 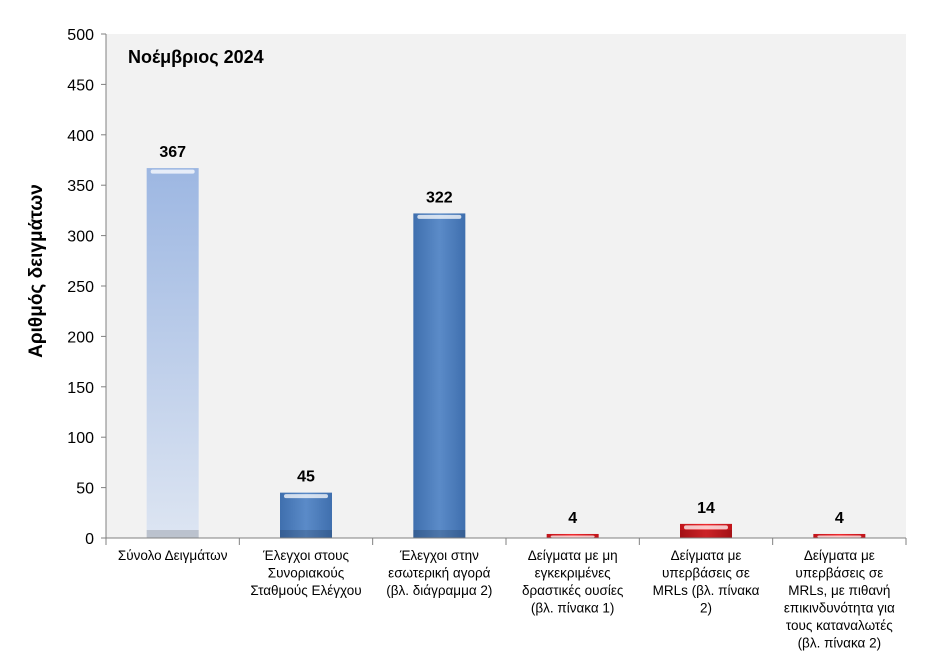 I want to click on x-category-label-line: Σταθμούς Ελέγχου, so click(x=305, y=590).